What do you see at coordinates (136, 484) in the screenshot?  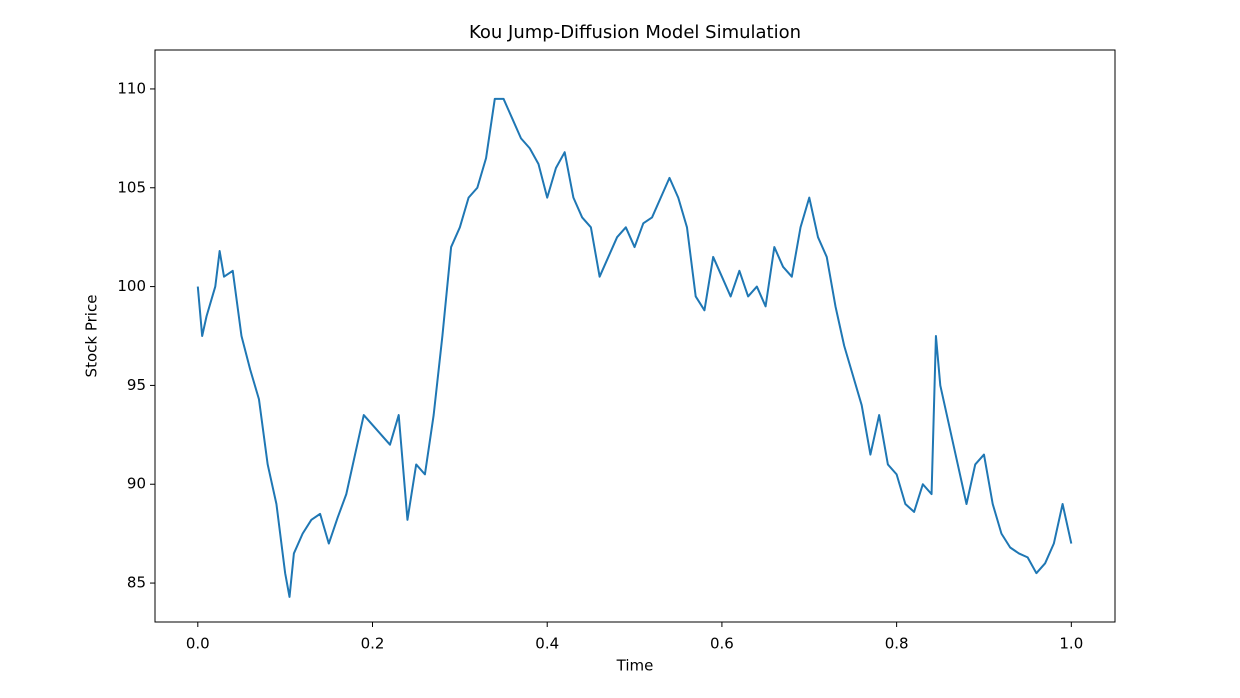 I see `y-tick-label: 90` at bounding box center [136, 484].